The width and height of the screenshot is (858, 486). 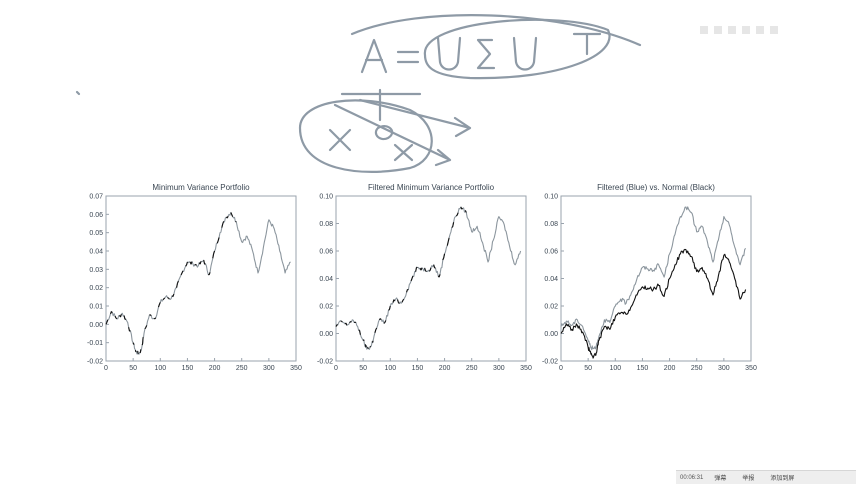 What do you see at coordinates (390, 368) in the screenshot?
I see `x-tick-label: 100` at bounding box center [390, 368].